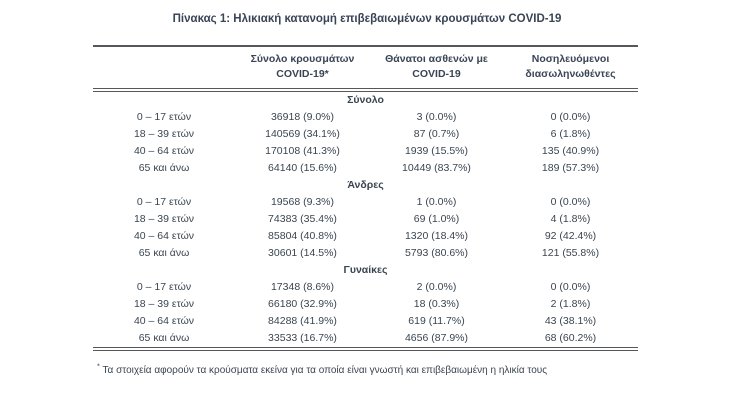  What do you see at coordinates (436, 74) in the screenshot?
I see `column-header-deaths-line2: COVID-19` at bounding box center [436, 74].